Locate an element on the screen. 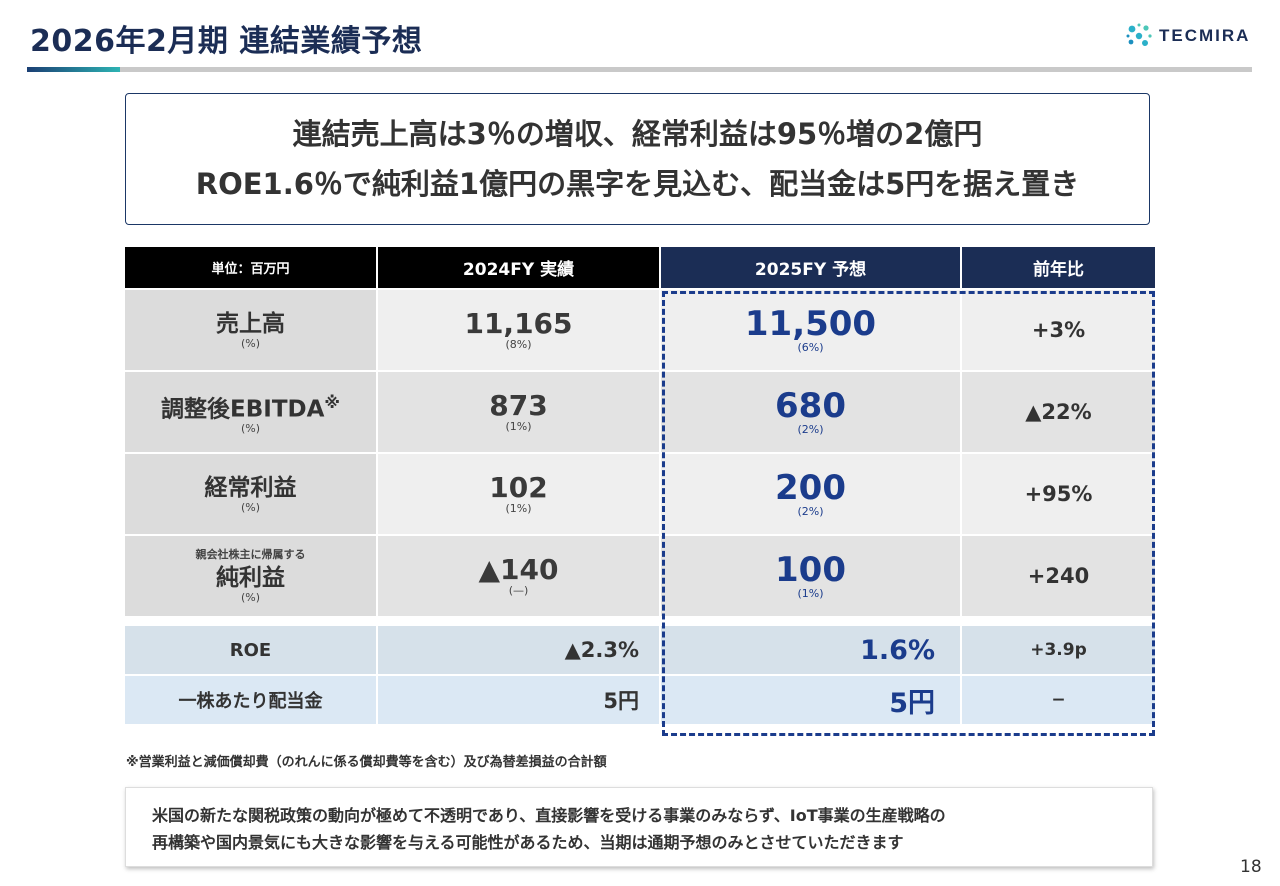 The image size is (1280, 886). fy2025-cell: 100 (1%) is located at coordinates (811, 577).